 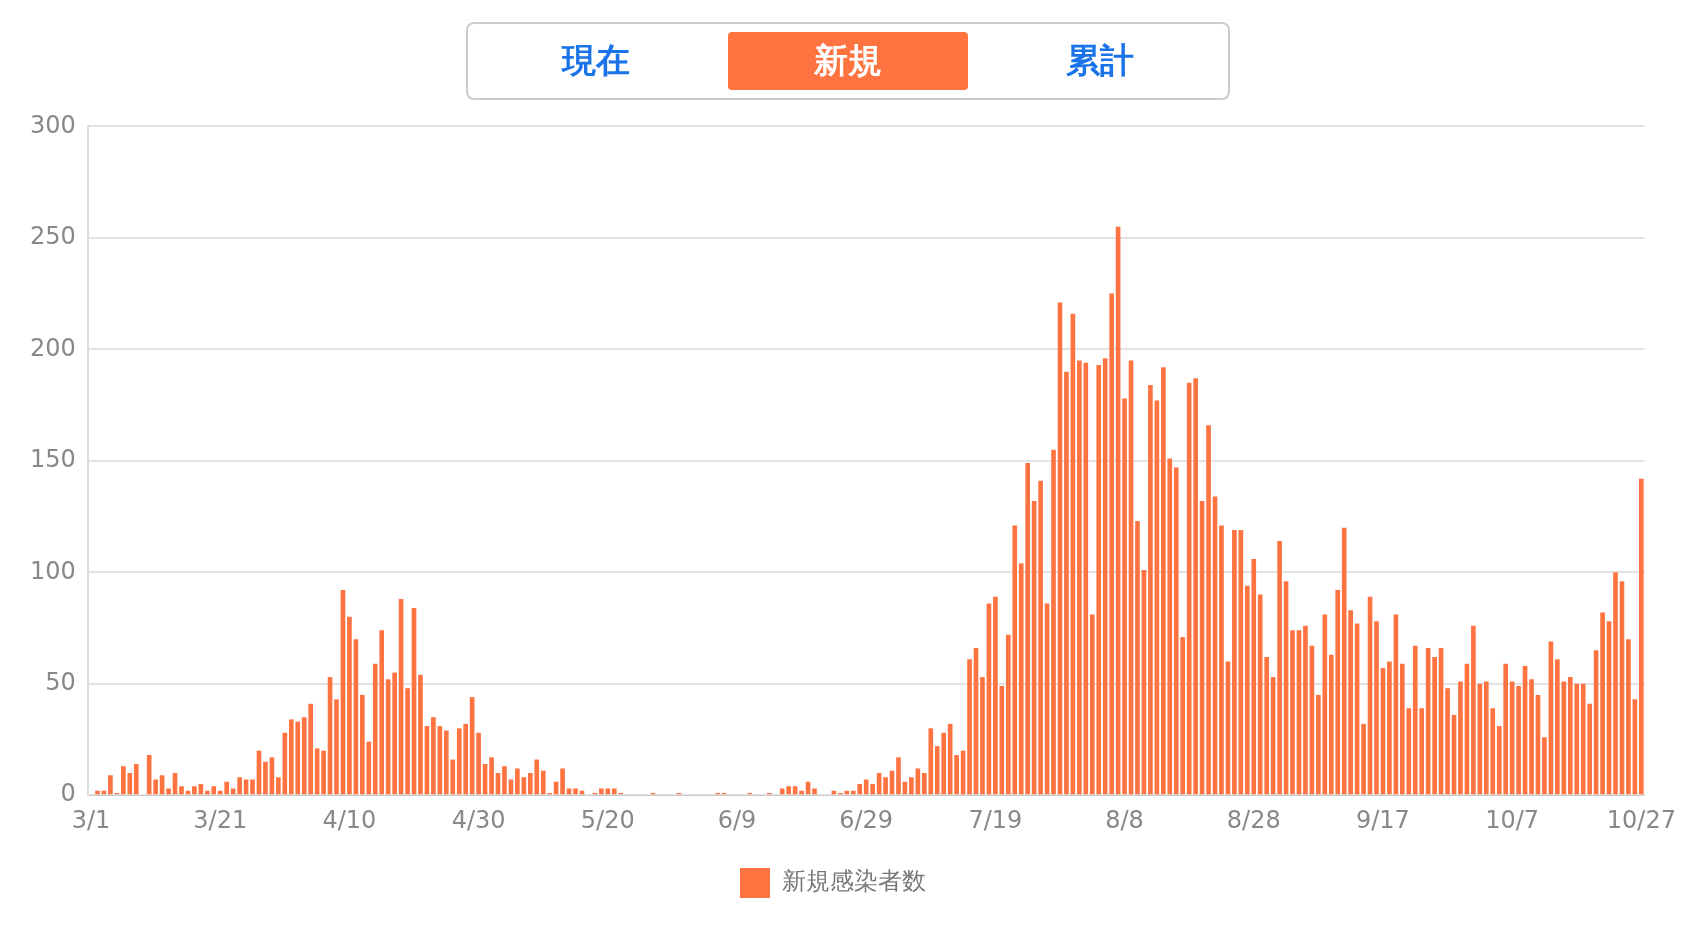 I want to click on legend-label: 新規感染者数, so click(x=854, y=881).